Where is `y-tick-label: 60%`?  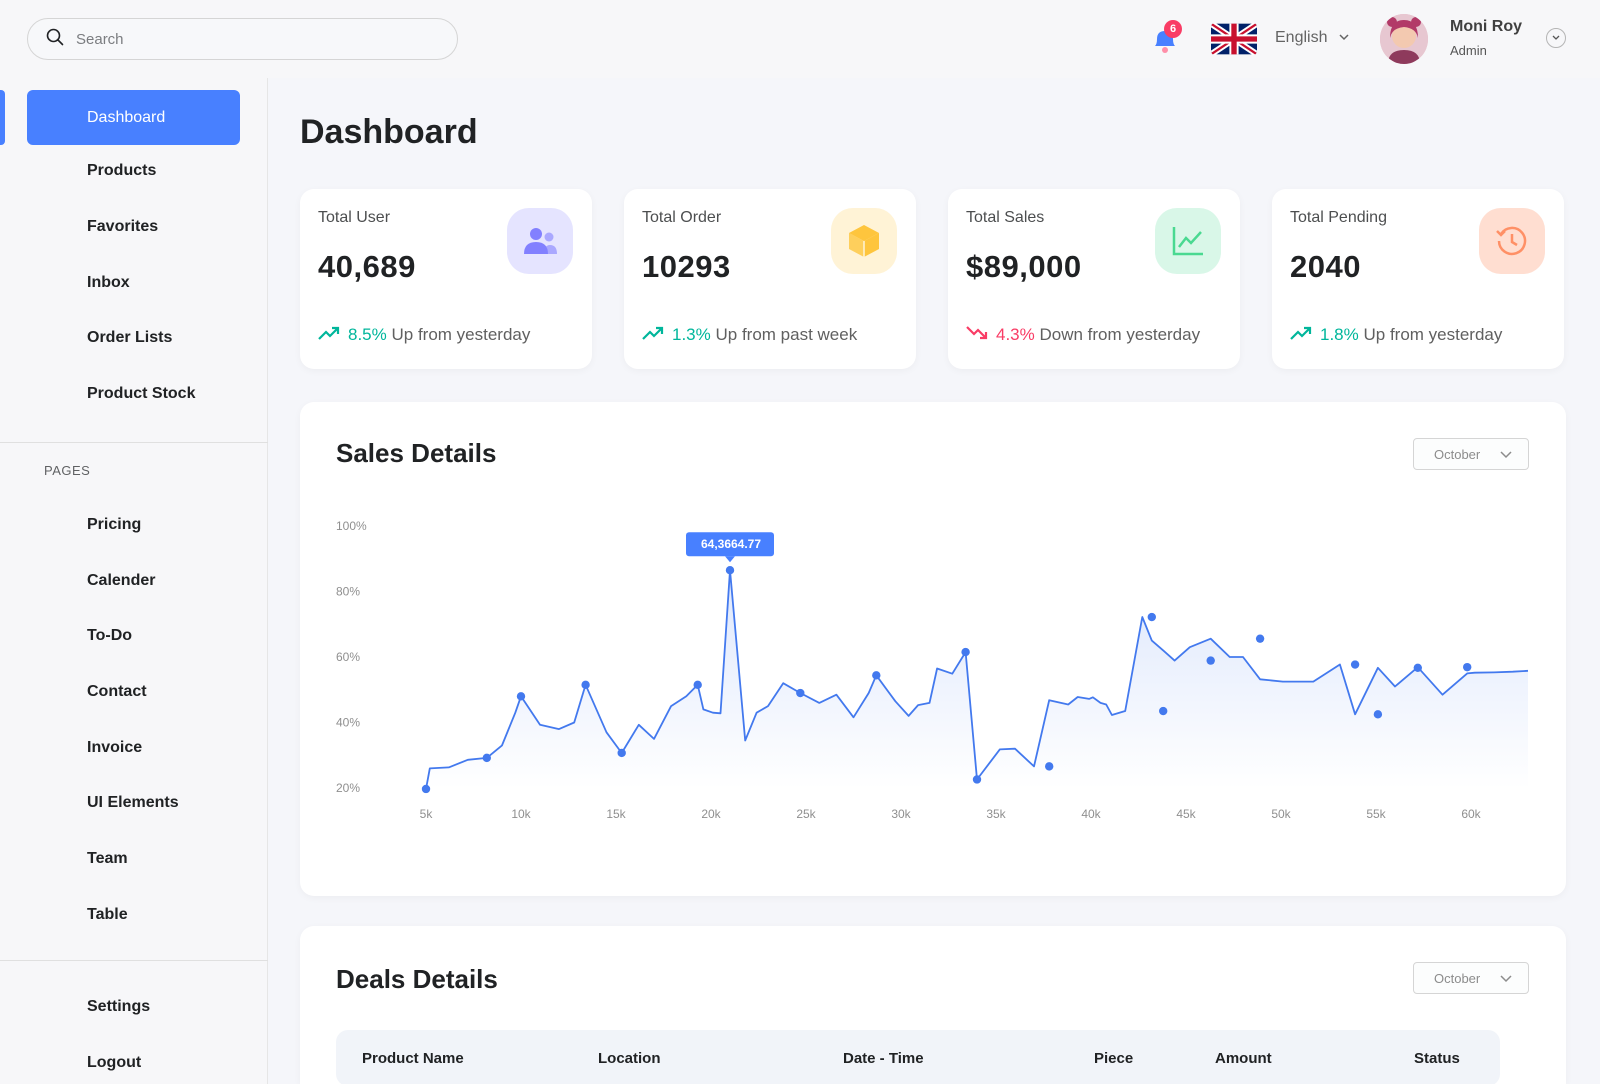
y-tick-label: 60% is located at coordinates (348, 657).